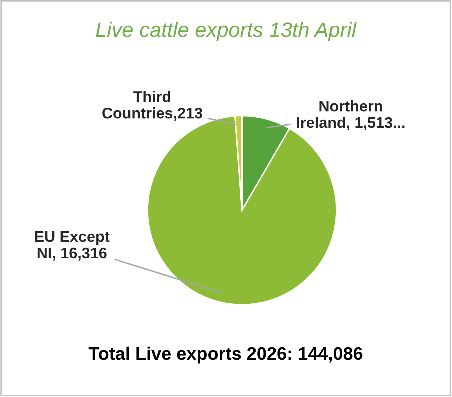 The width and height of the screenshot is (452, 397). Describe the element at coordinates (226, 32) in the screenshot. I see `chart-title: Live cattle exports 13th April` at that location.